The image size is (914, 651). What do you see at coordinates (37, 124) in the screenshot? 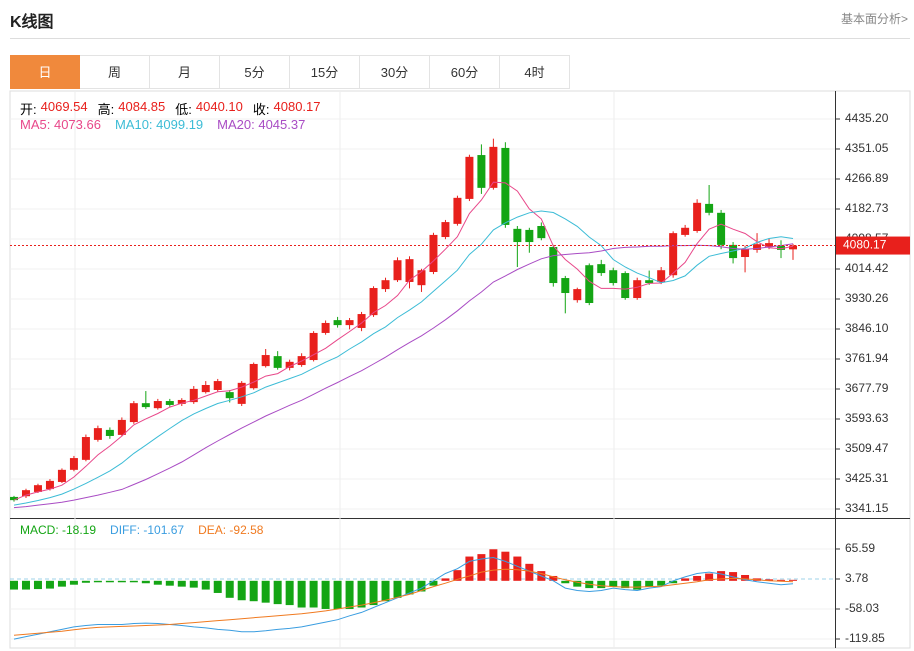
I see `legend-name: MA5:` at bounding box center [37, 124].